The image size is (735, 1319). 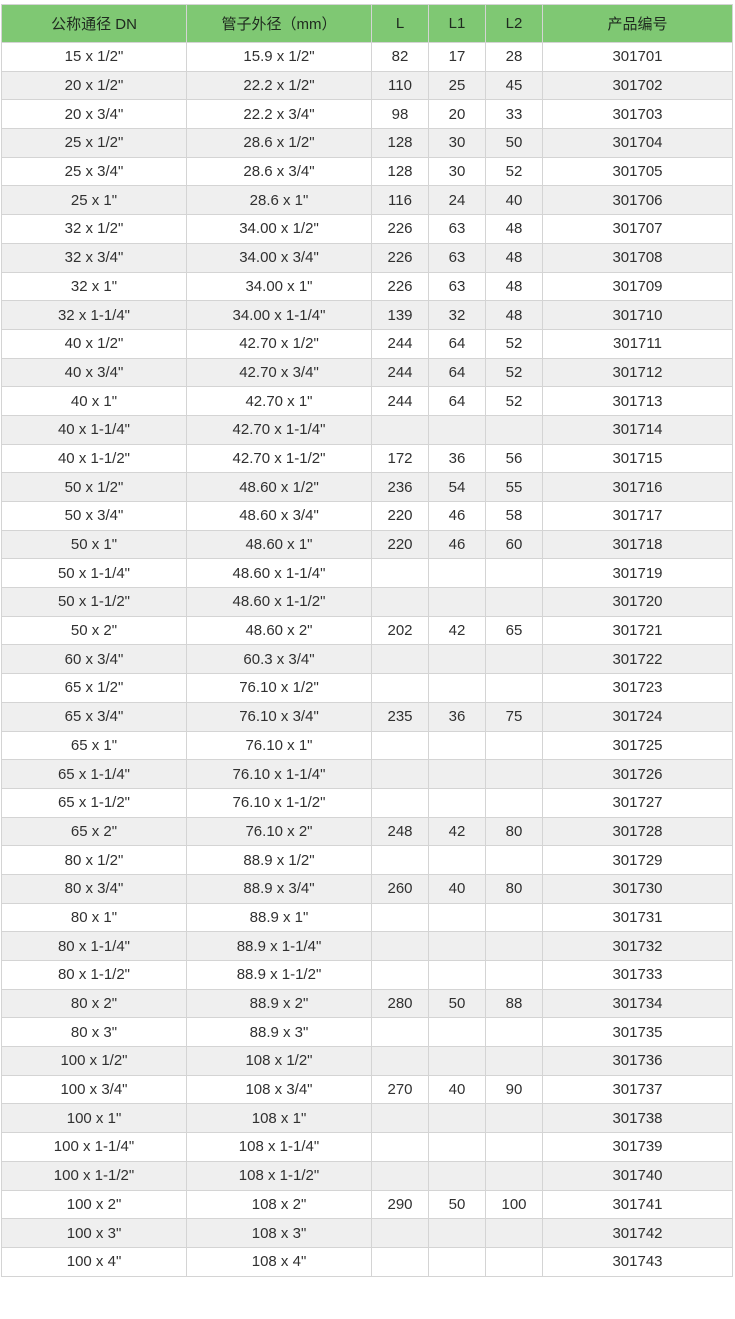 What do you see at coordinates (279, 315) in the screenshot?
I see `table-cell: 34.00 x 1-1/4"` at bounding box center [279, 315].